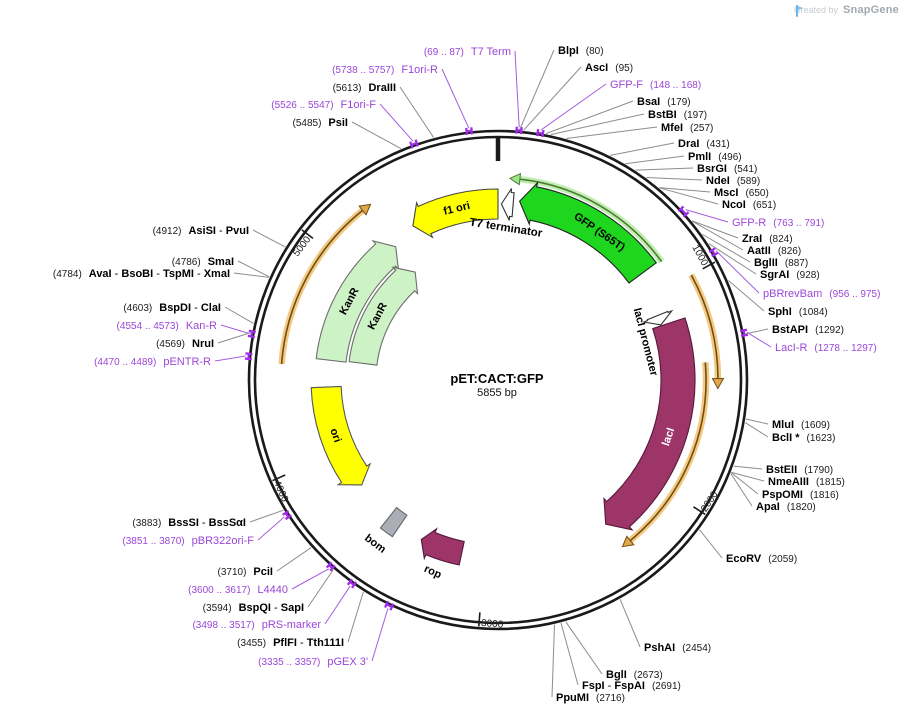 This screenshot has height=711, width=907. I want to click on primer-label-gfp-f: GFP-F (148 .. 168), so click(655, 85).